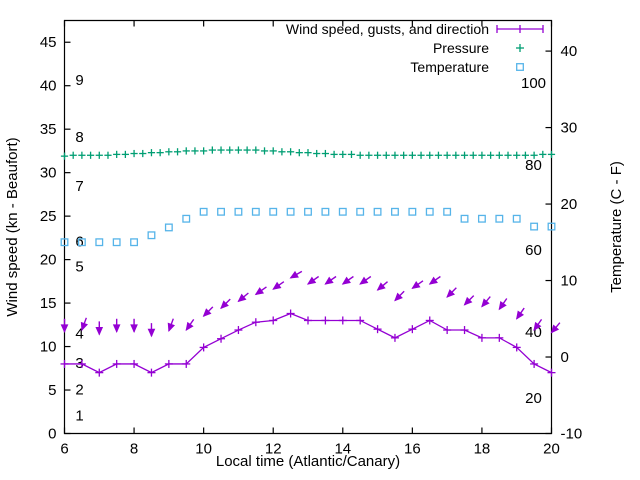 This screenshot has width=640, height=480. I want to click on right-tick-label: 10, so click(569, 281).